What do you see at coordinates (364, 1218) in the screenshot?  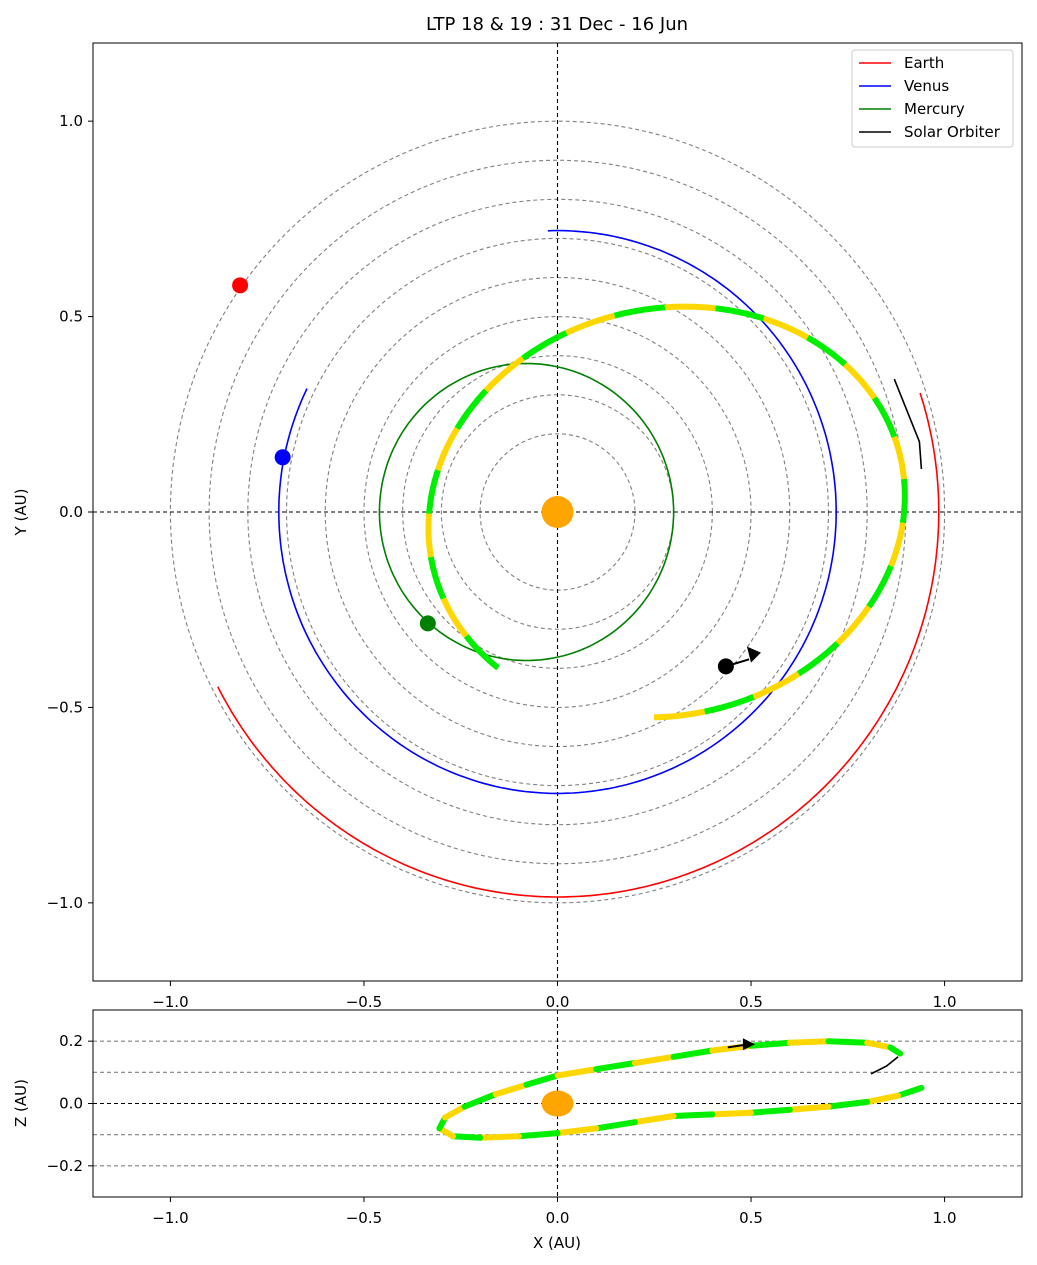 I see `xz-xtick-label-1: −0.5` at bounding box center [364, 1218].